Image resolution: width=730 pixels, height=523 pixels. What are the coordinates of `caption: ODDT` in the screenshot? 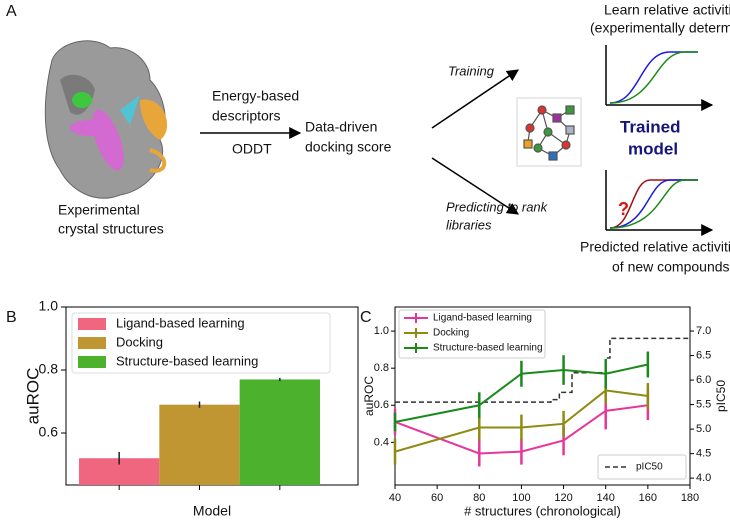 It's located at (252, 149).